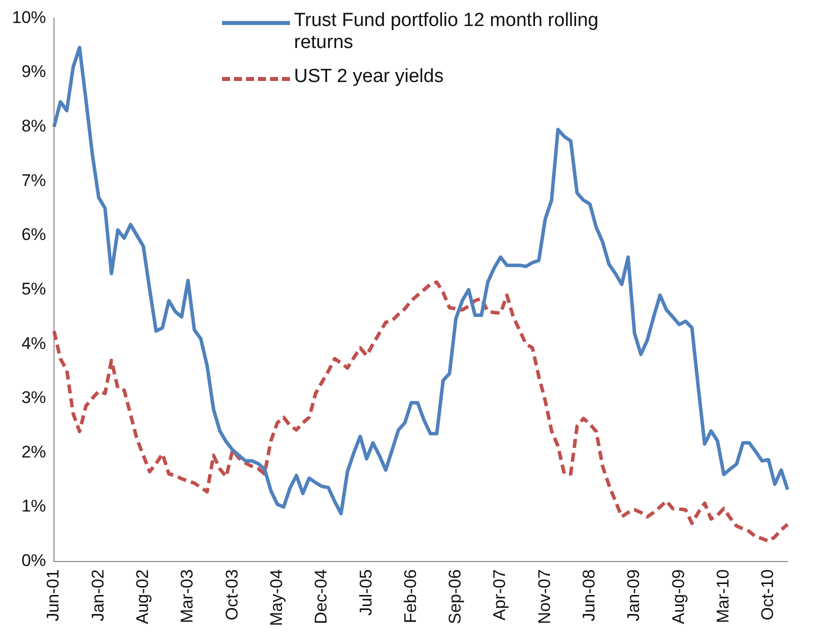  Describe the element at coordinates (232, 594) in the screenshot. I see `x-tick-label: Oct-03` at that location.